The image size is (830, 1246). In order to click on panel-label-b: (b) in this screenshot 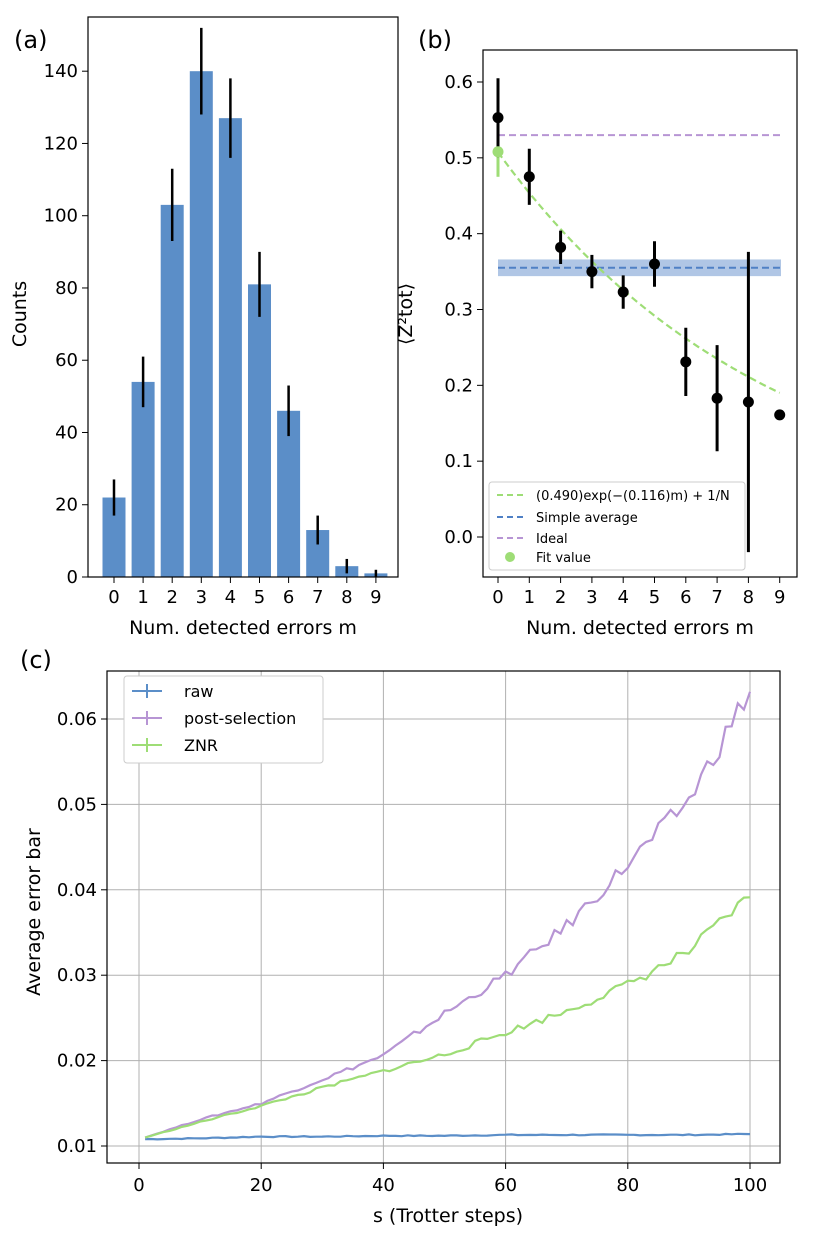, I will do `click(435, 40)`.